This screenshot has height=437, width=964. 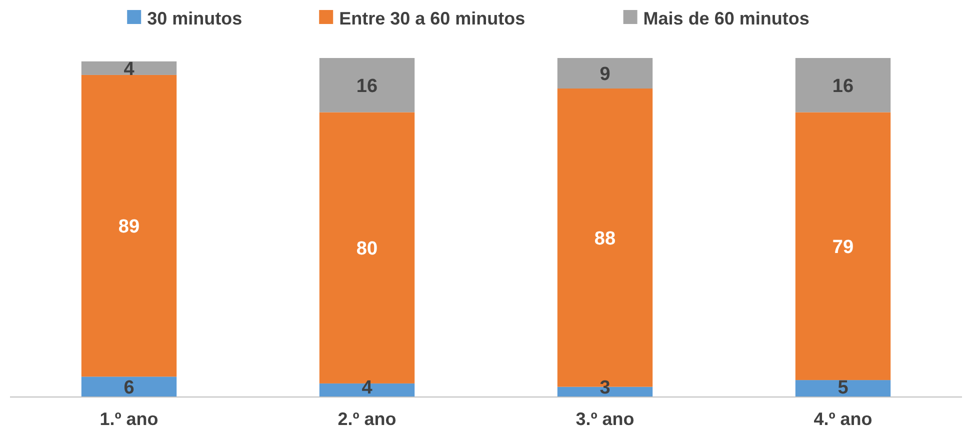 What do you see at coordinates (726, 18) in the screenshot?
I see `legend-label: Mais de 60 minutos` at bounding box center [726, 18].